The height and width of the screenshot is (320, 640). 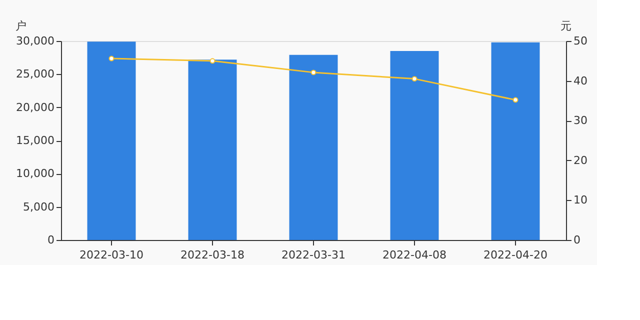 What do you see at coordinates (516, 255) in the screenshot?
I see `x-tick-label: 2022-04-20` at bounding box center [516, 255].